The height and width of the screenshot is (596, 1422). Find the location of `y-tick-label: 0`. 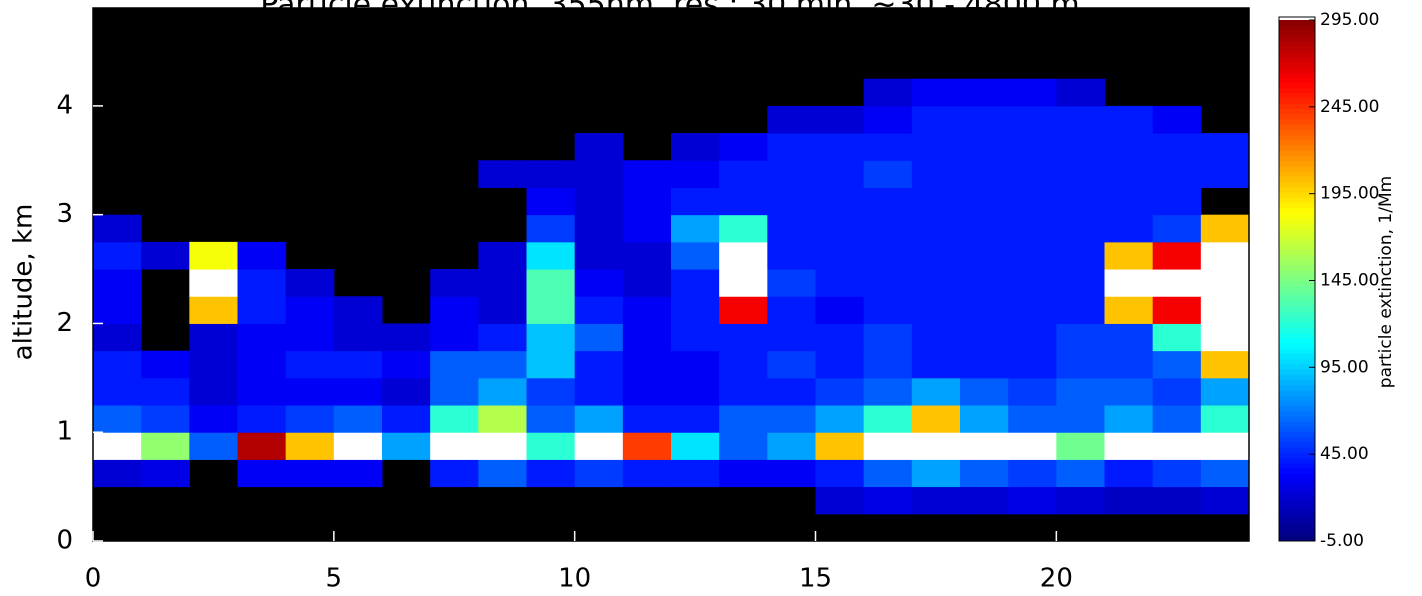

y-tick-label: 0 is located at coordinates (64, 541).